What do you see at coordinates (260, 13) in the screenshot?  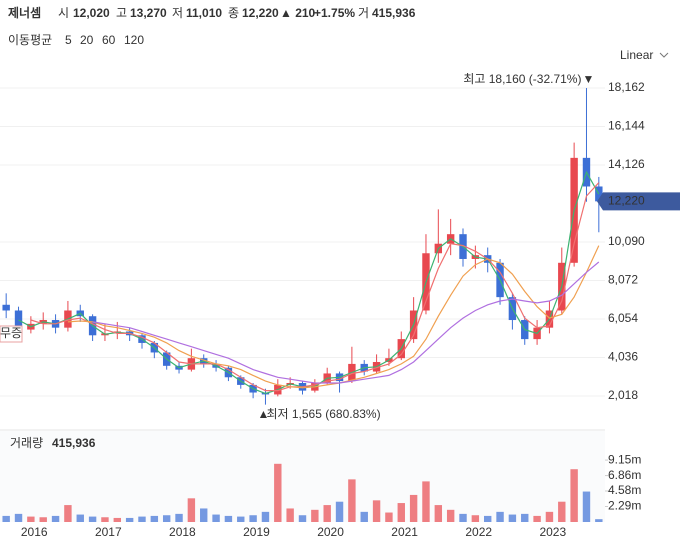 I see `value: 12,220` at bounding box center [260, 13].